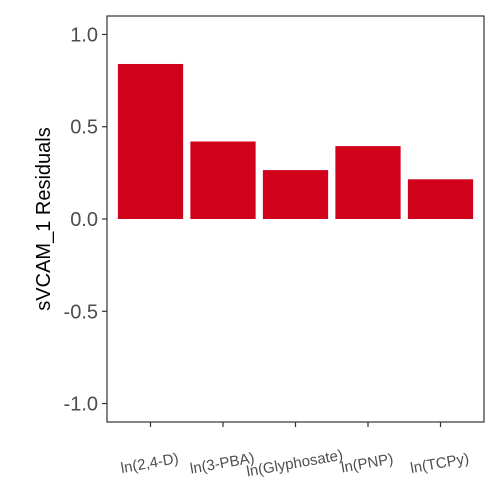 The width and height of the screenshot is (488, 484). Describe the element at coordinates (44, 218) in the screenshot. I see `y-axis-title: sVCAM_1 Residuals` at that location.